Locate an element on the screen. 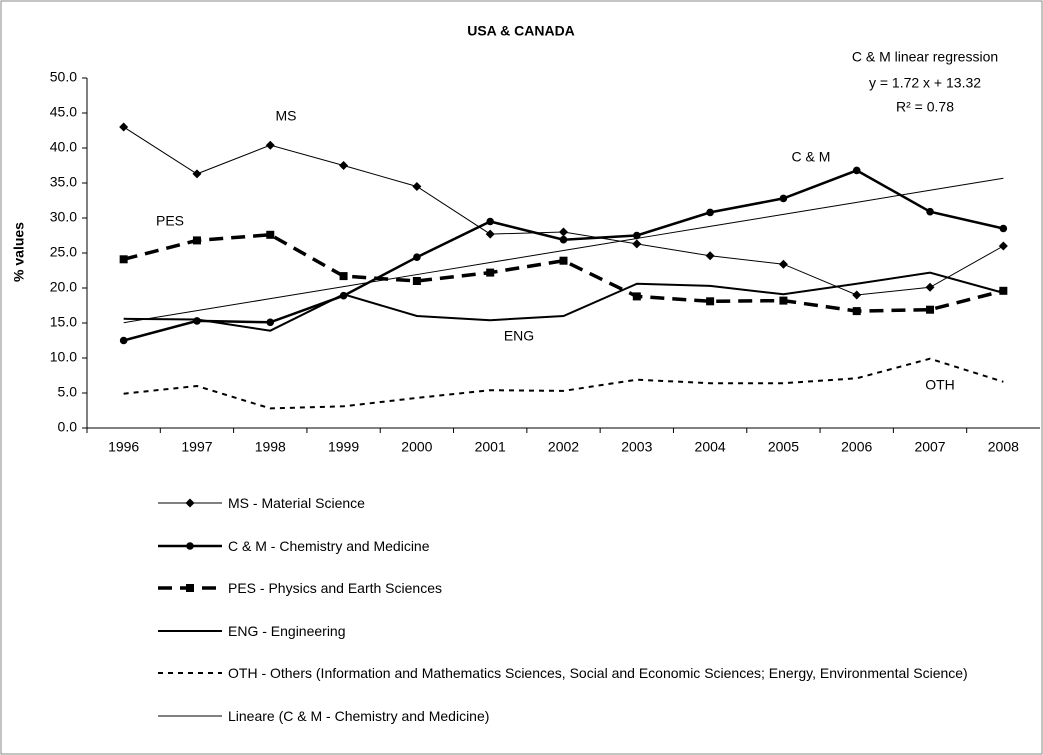  legend-label: Lineare (C & M - Chemistry and Medicine) is located at coordinates (359, 716).